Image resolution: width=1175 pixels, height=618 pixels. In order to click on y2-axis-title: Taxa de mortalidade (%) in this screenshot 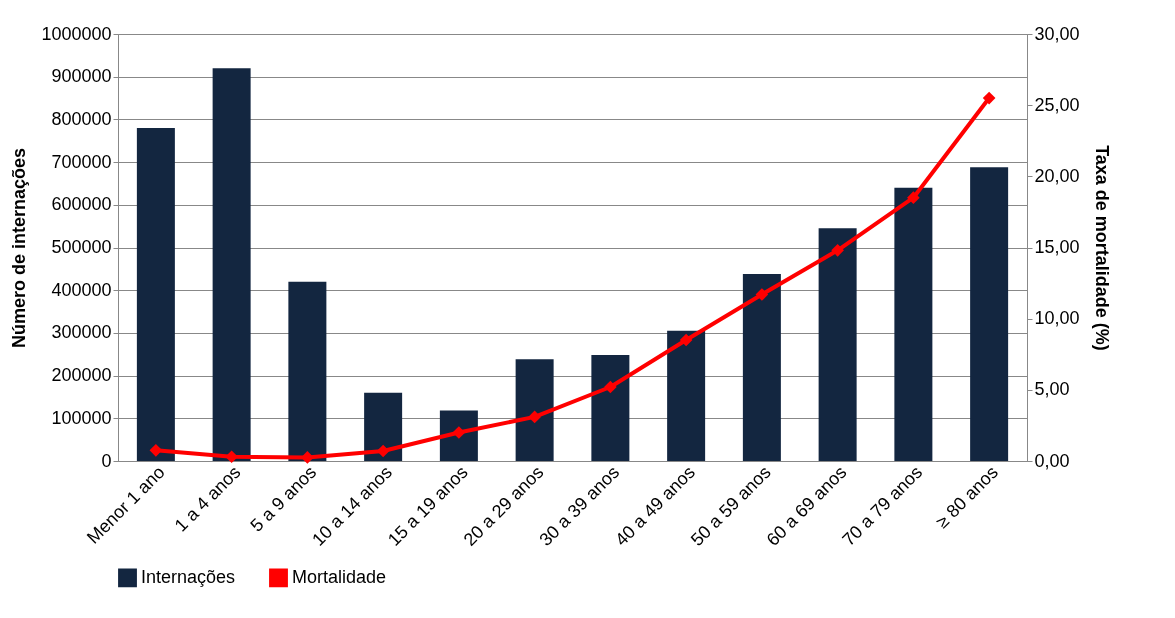, I will do `click(1101, 248)`.